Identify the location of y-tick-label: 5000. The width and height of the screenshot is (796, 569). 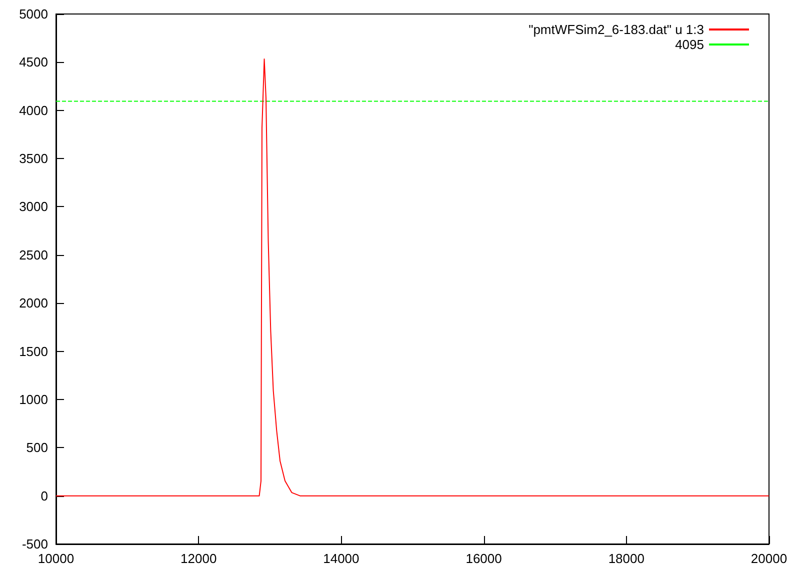
(33, 14).